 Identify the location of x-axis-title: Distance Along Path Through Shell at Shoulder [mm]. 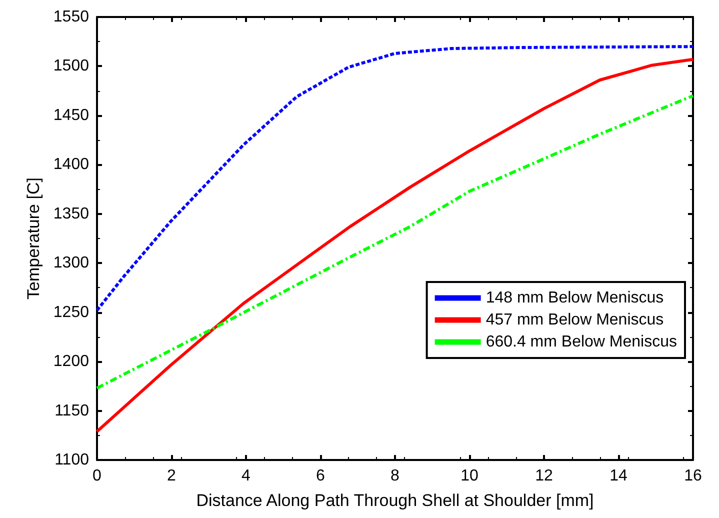
(395, 500).